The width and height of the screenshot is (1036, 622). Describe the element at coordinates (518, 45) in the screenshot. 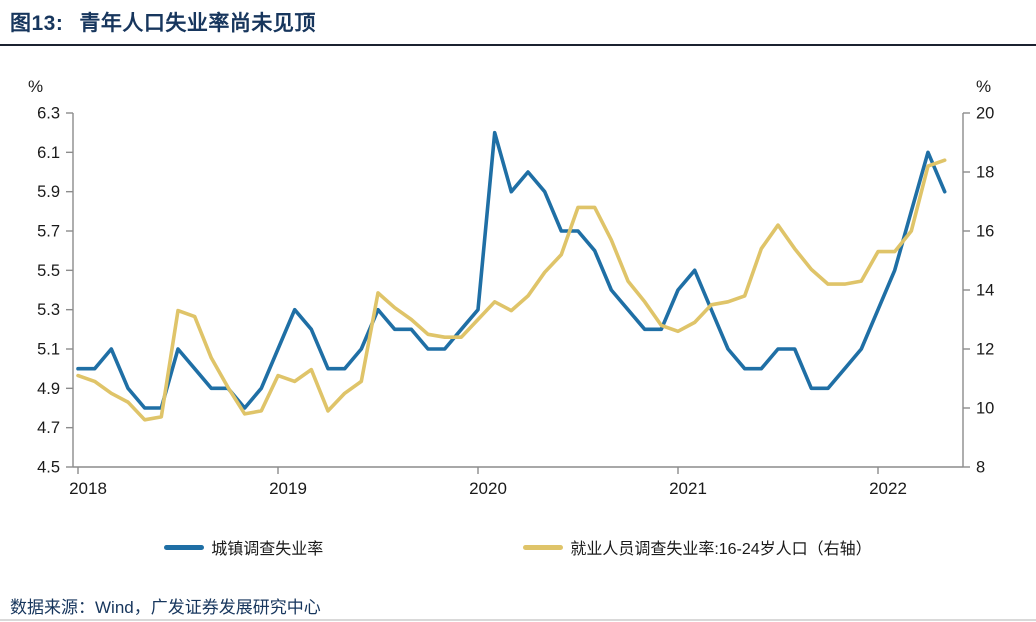

I see `title-divider` at that location.